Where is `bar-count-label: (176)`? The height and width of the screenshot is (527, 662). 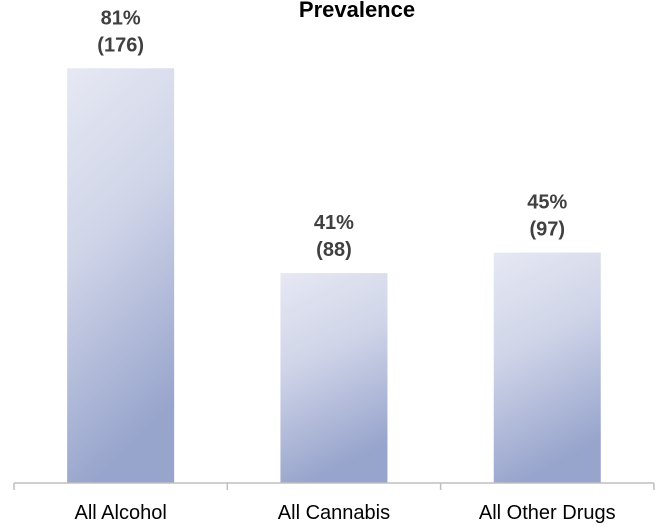
bar-count-label: (176) is located at coordinates (120, 45).